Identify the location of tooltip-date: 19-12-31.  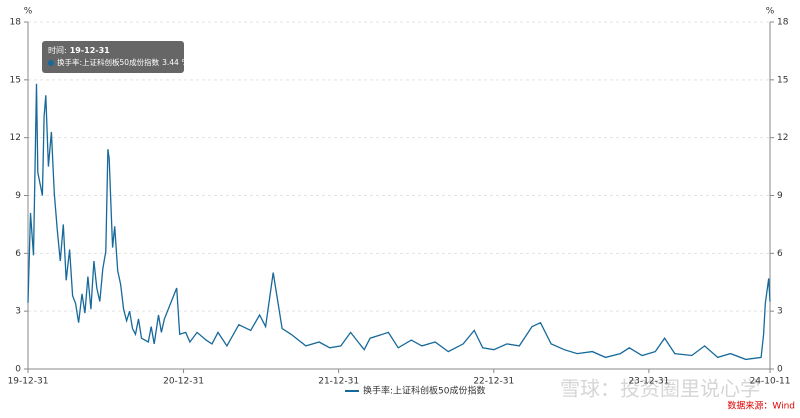
(90, 50).